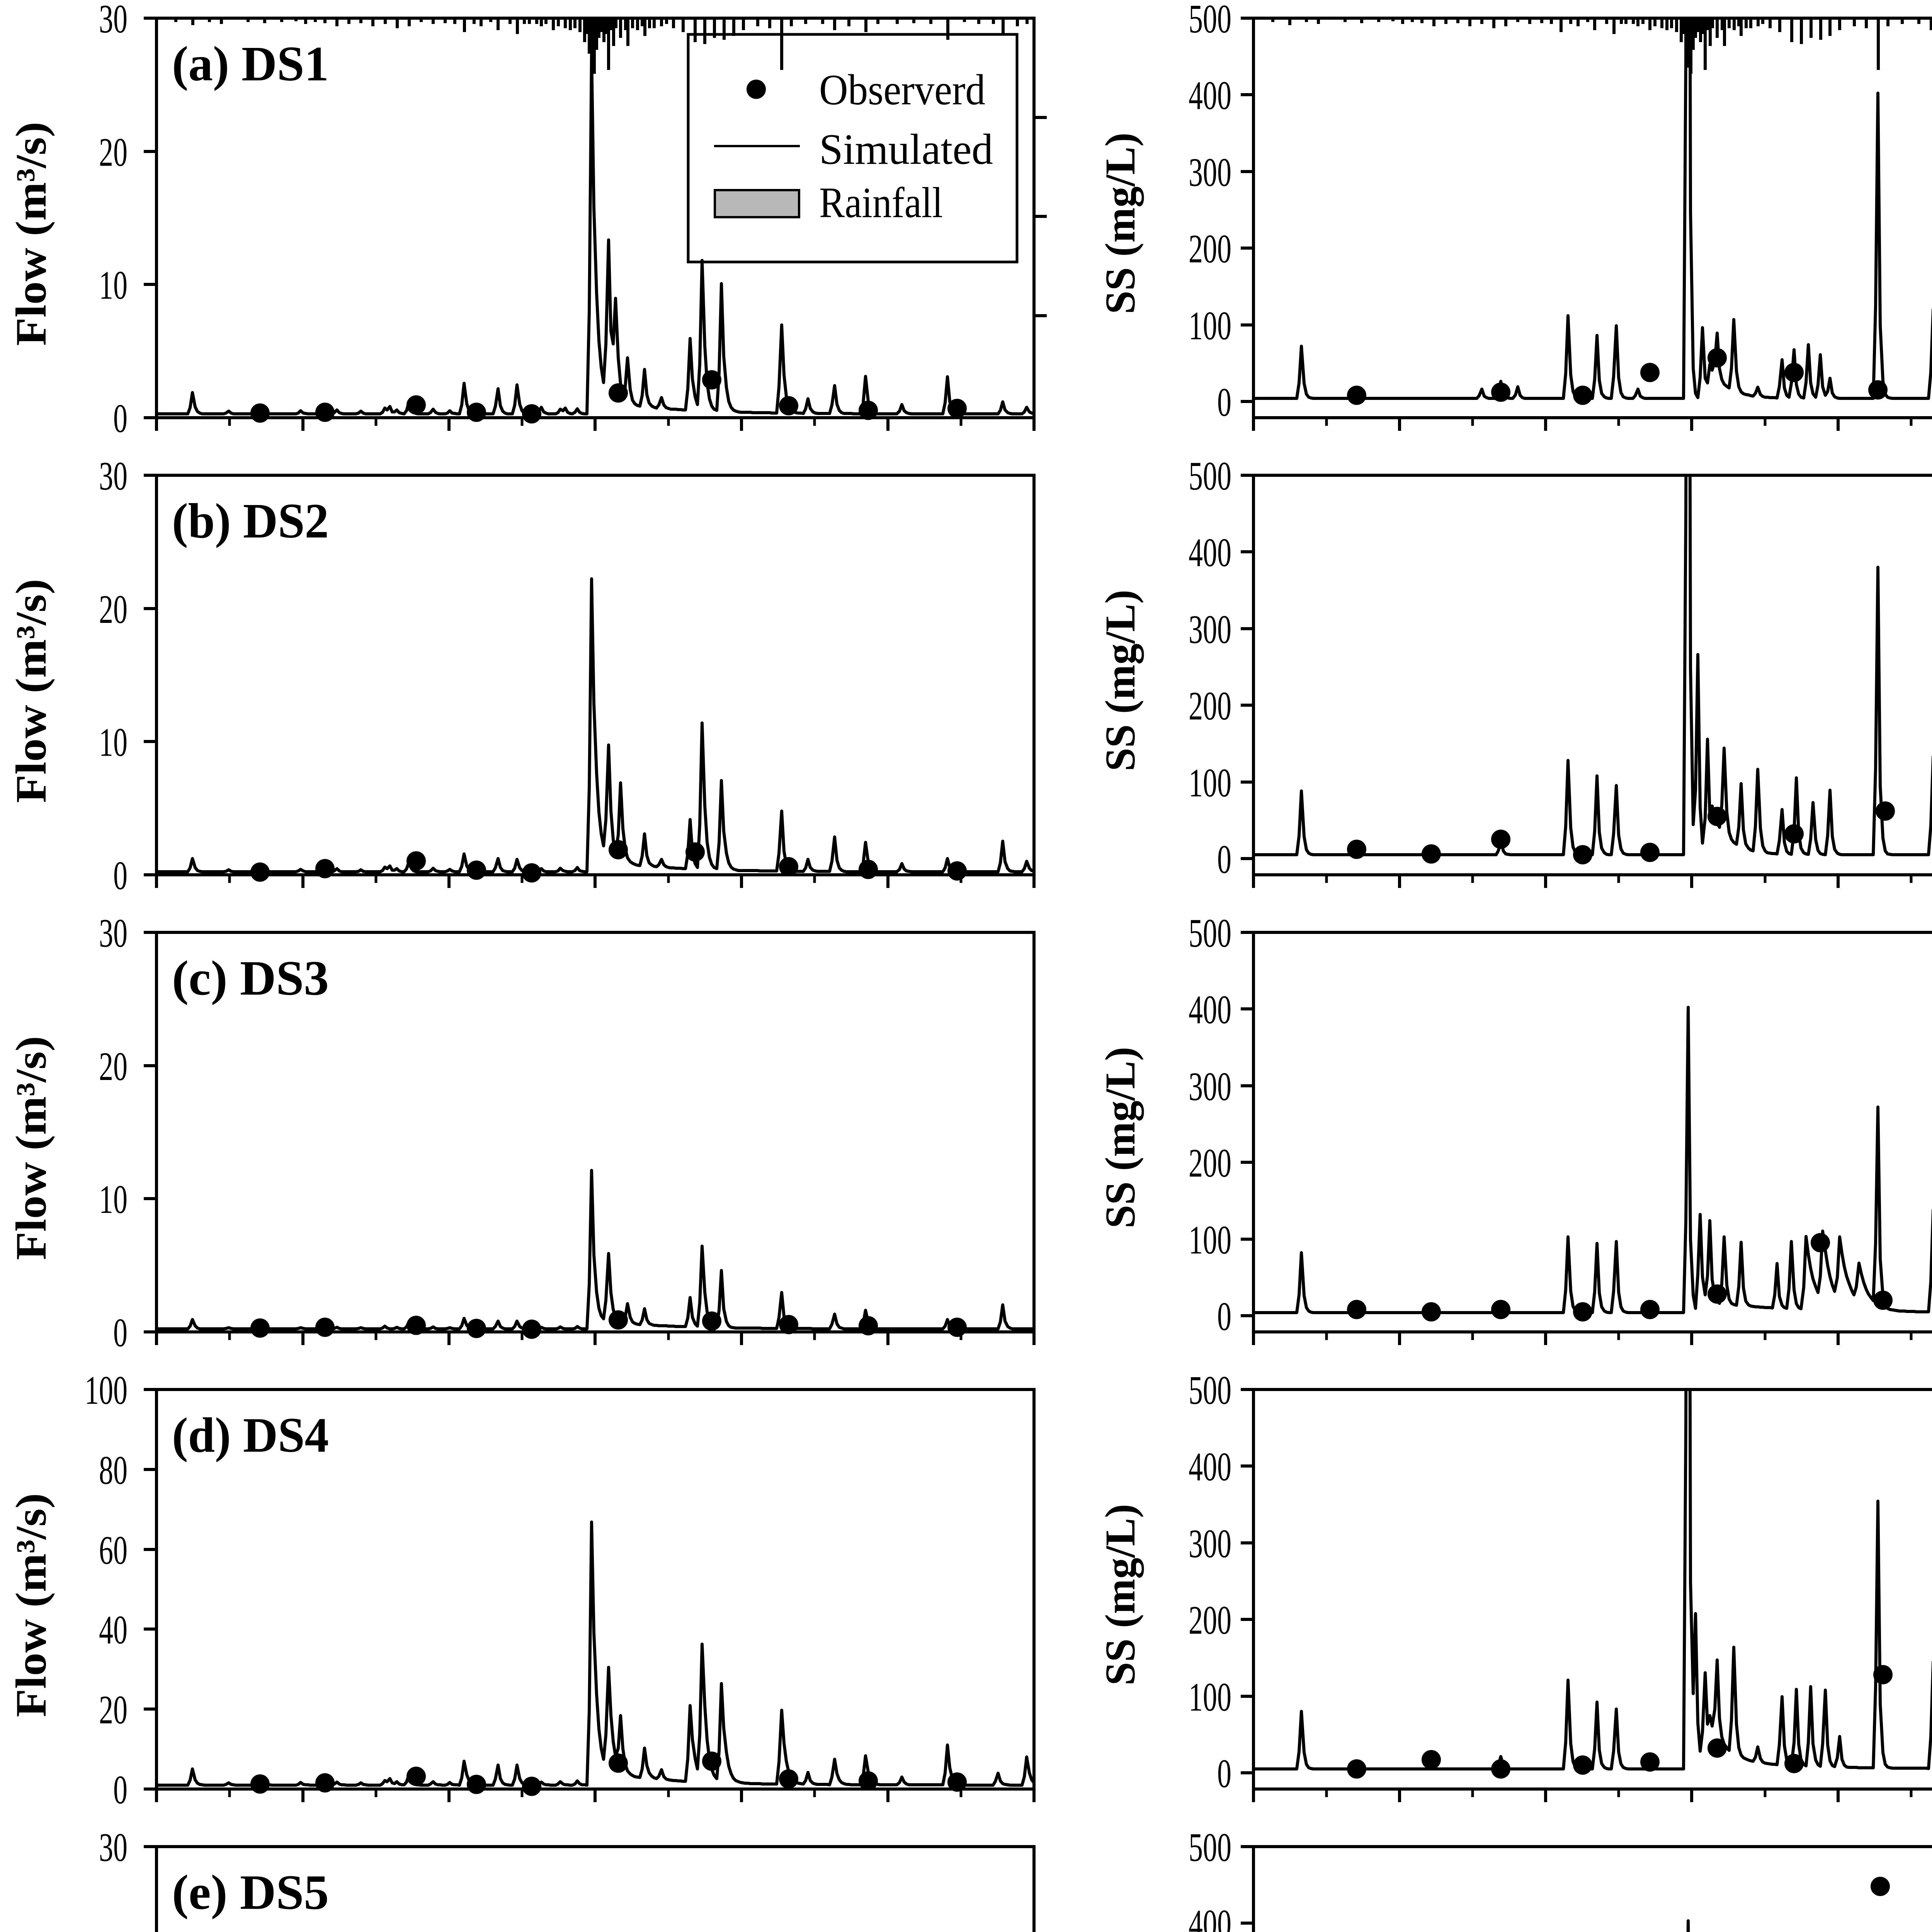 The height and width of the screenshot is (1932, 1932). Describe the element at coordinates (113, 1550) in the screenshot. I see `svg-text: 60` at that location.